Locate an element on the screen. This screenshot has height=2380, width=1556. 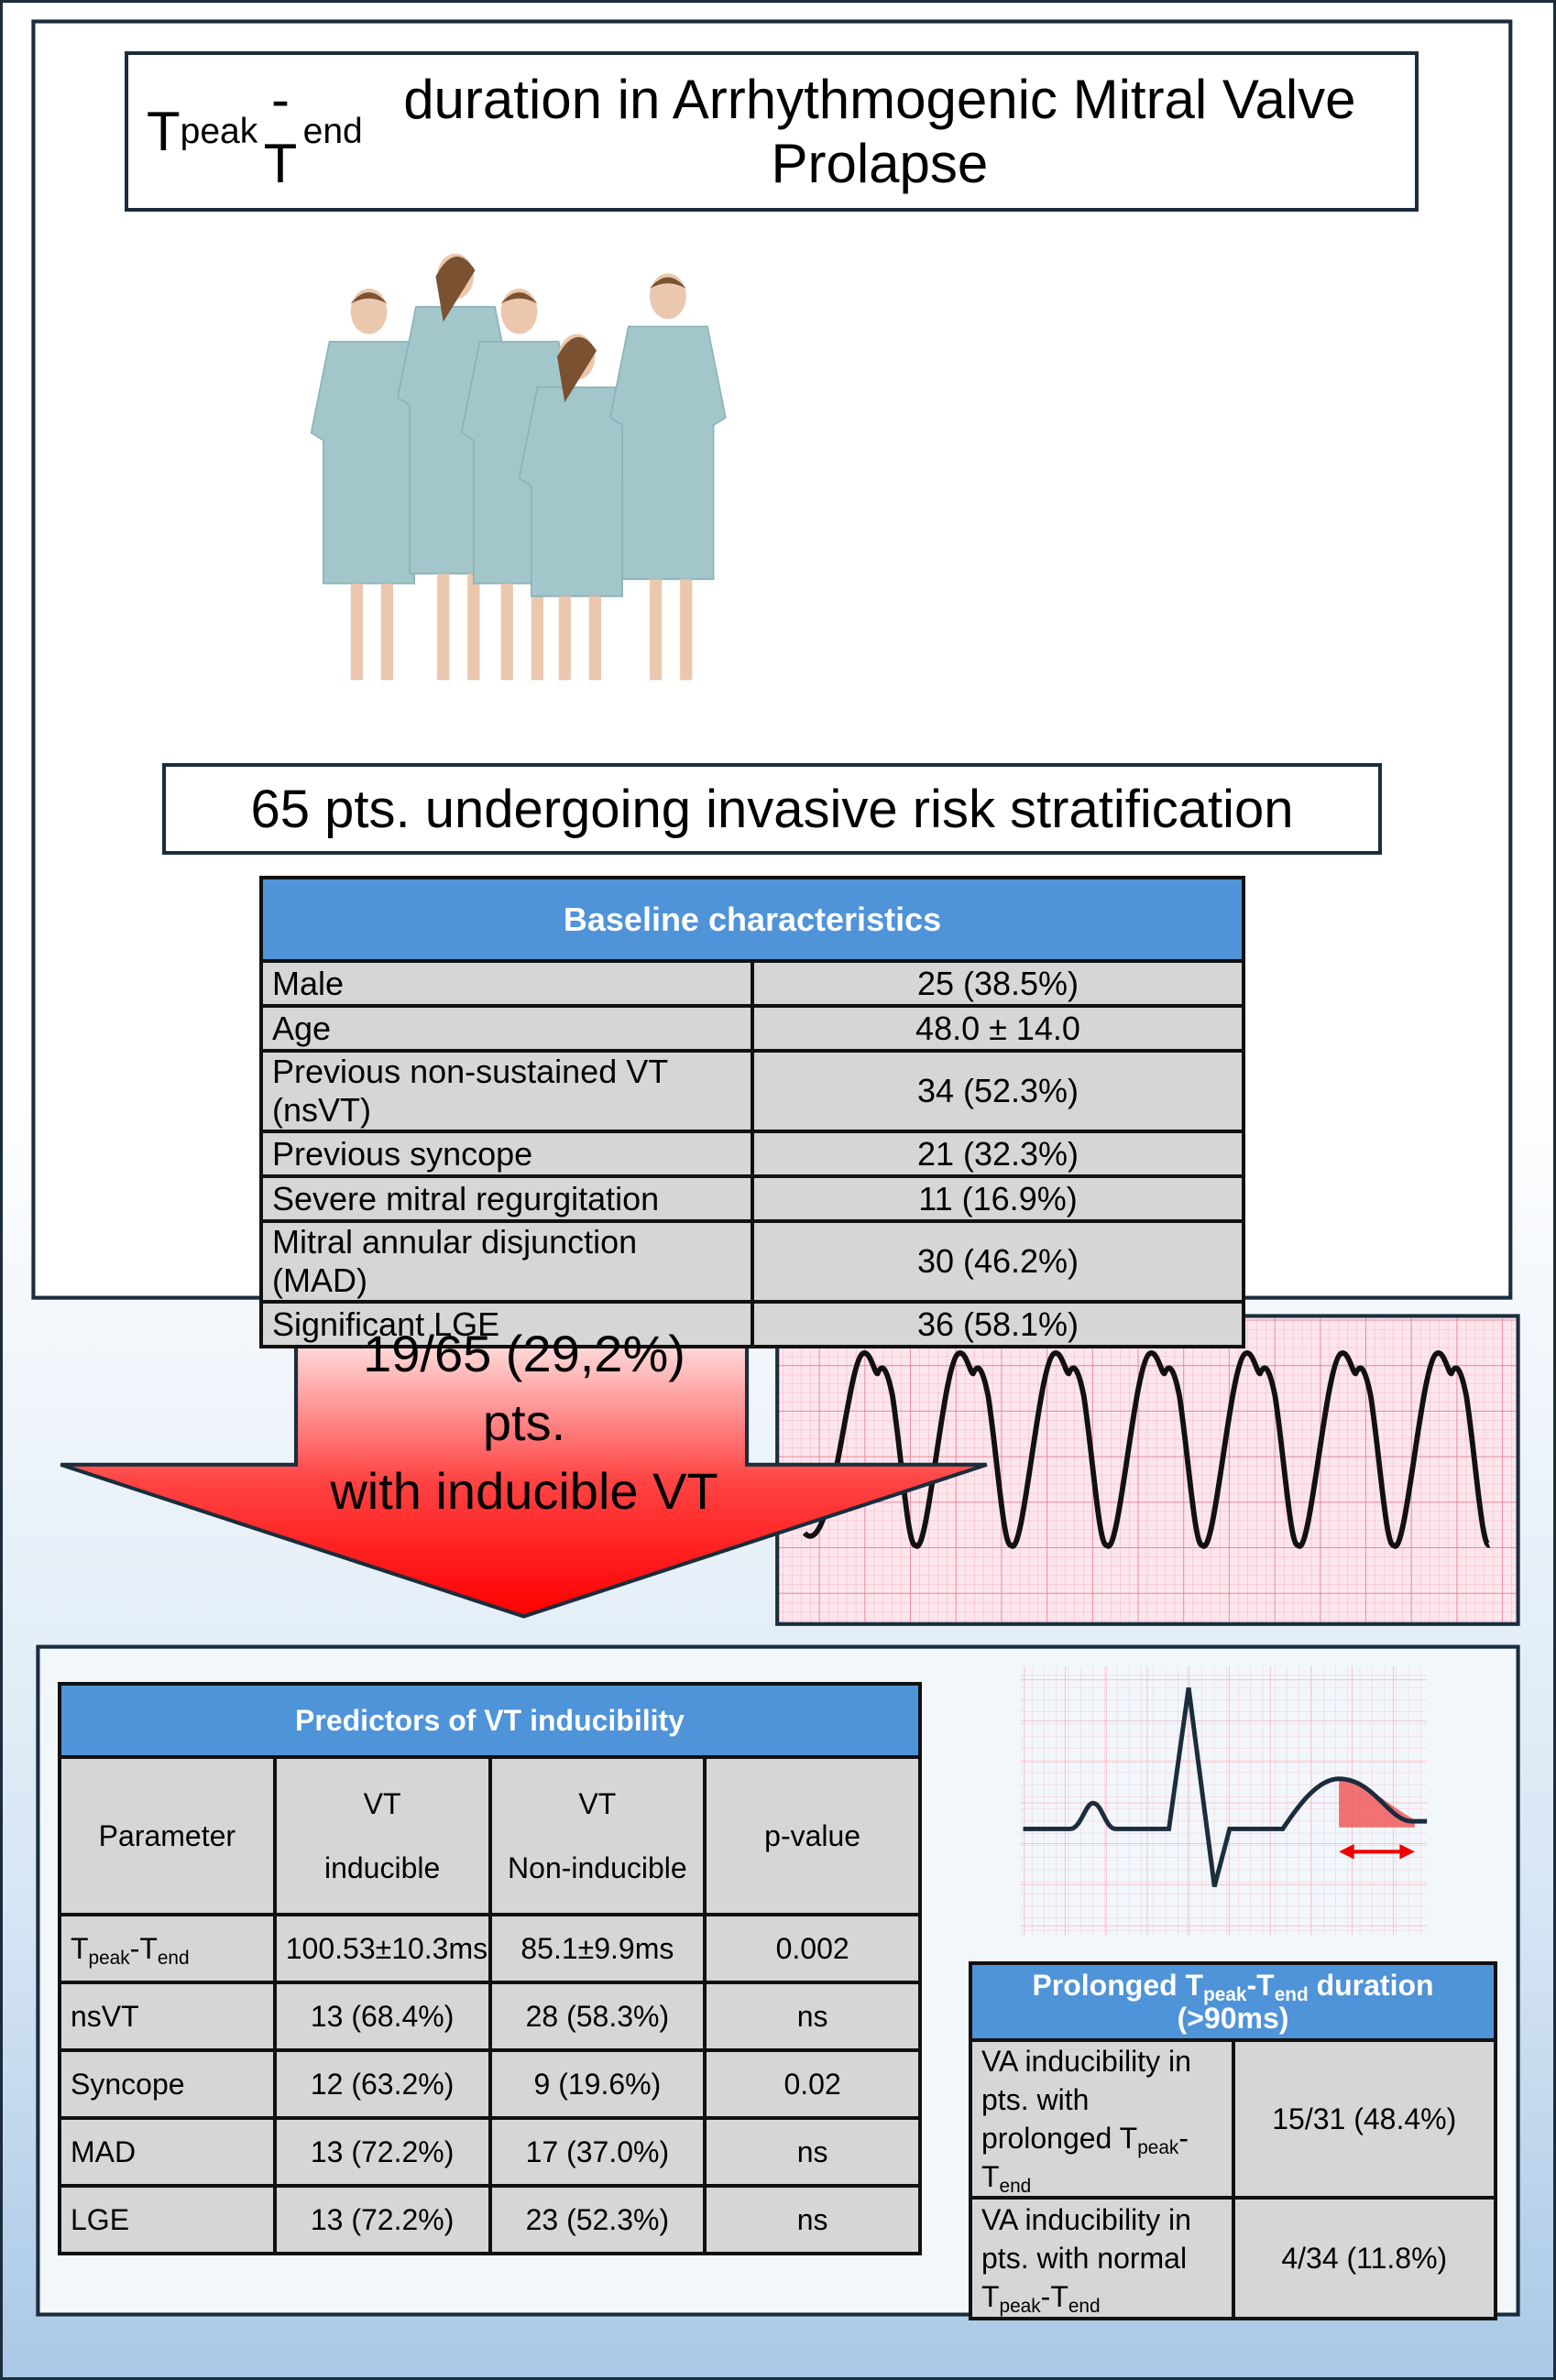
table-header: Prolonged Tpeak-Tend duration (>90ms) is located at coordinates (1233, 2001).